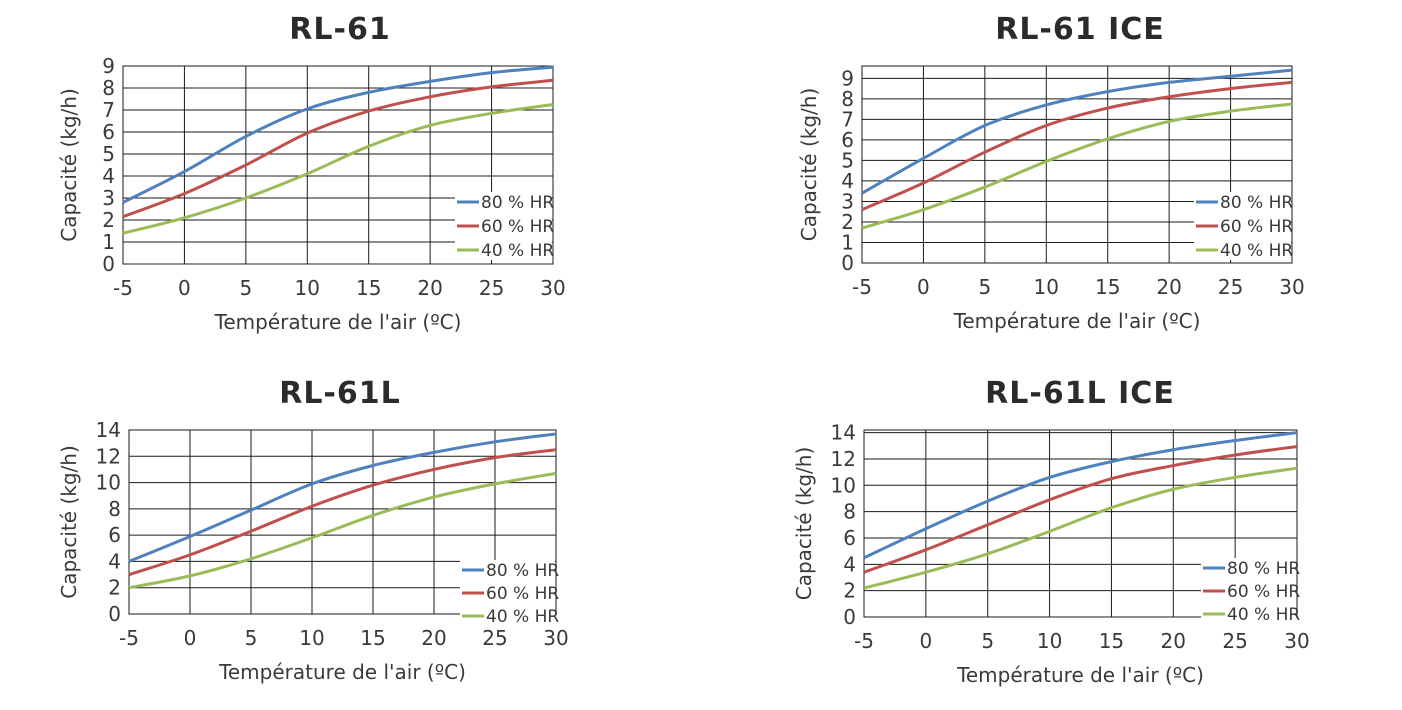 The height and width of the screenshot is (710, 1402). Describe the element at coordinates (340, 393) in the screenshot. I see `chart-title: RL-61L` at that location.